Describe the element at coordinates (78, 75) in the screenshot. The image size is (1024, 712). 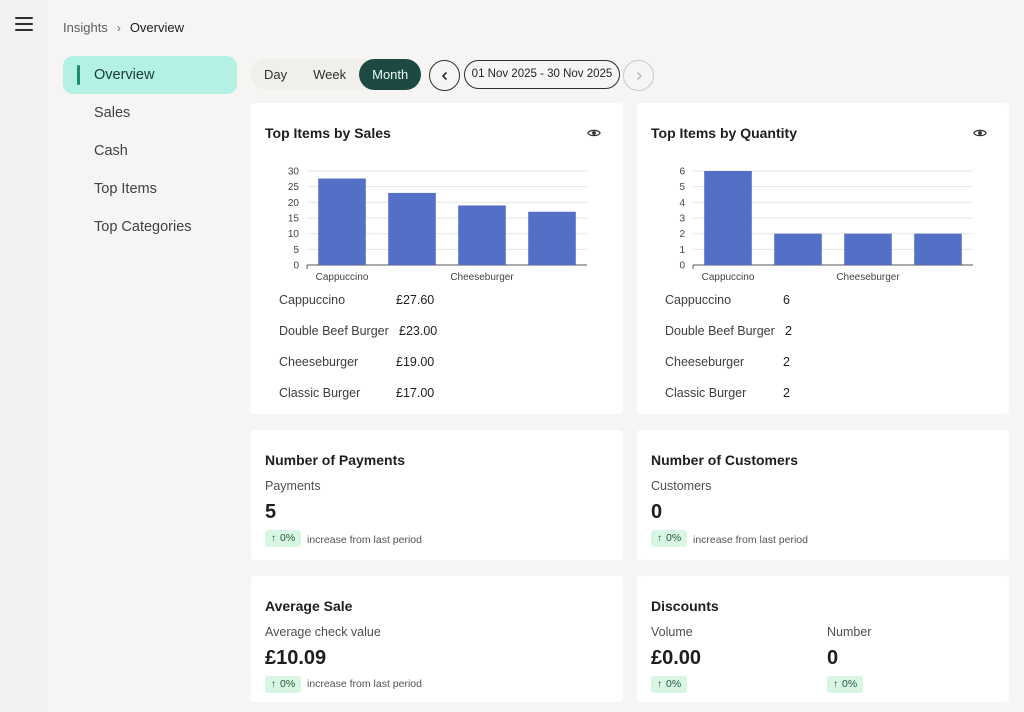
I see `active-indicator` at that location.